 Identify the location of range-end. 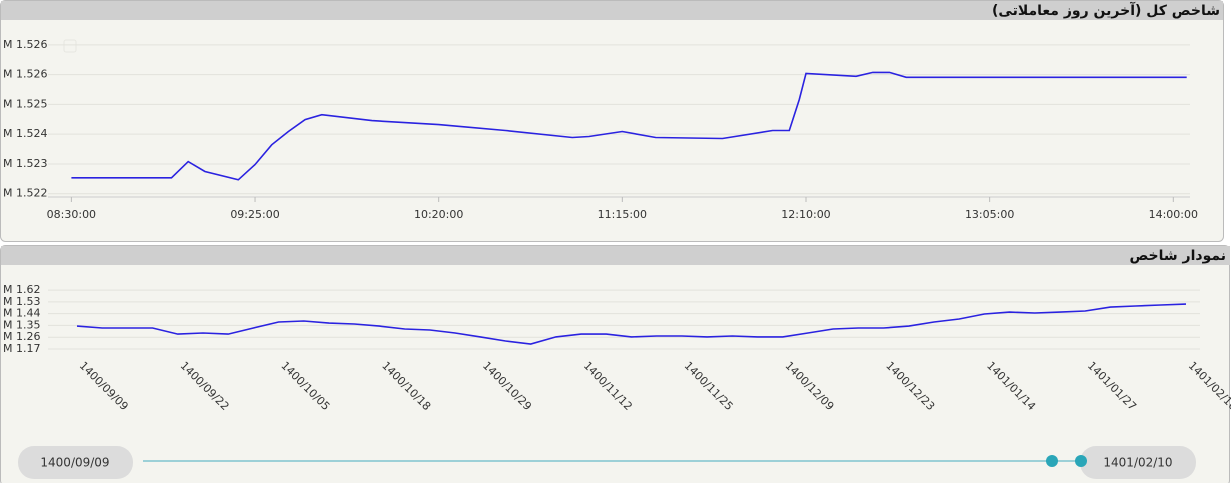
(1138, 462).